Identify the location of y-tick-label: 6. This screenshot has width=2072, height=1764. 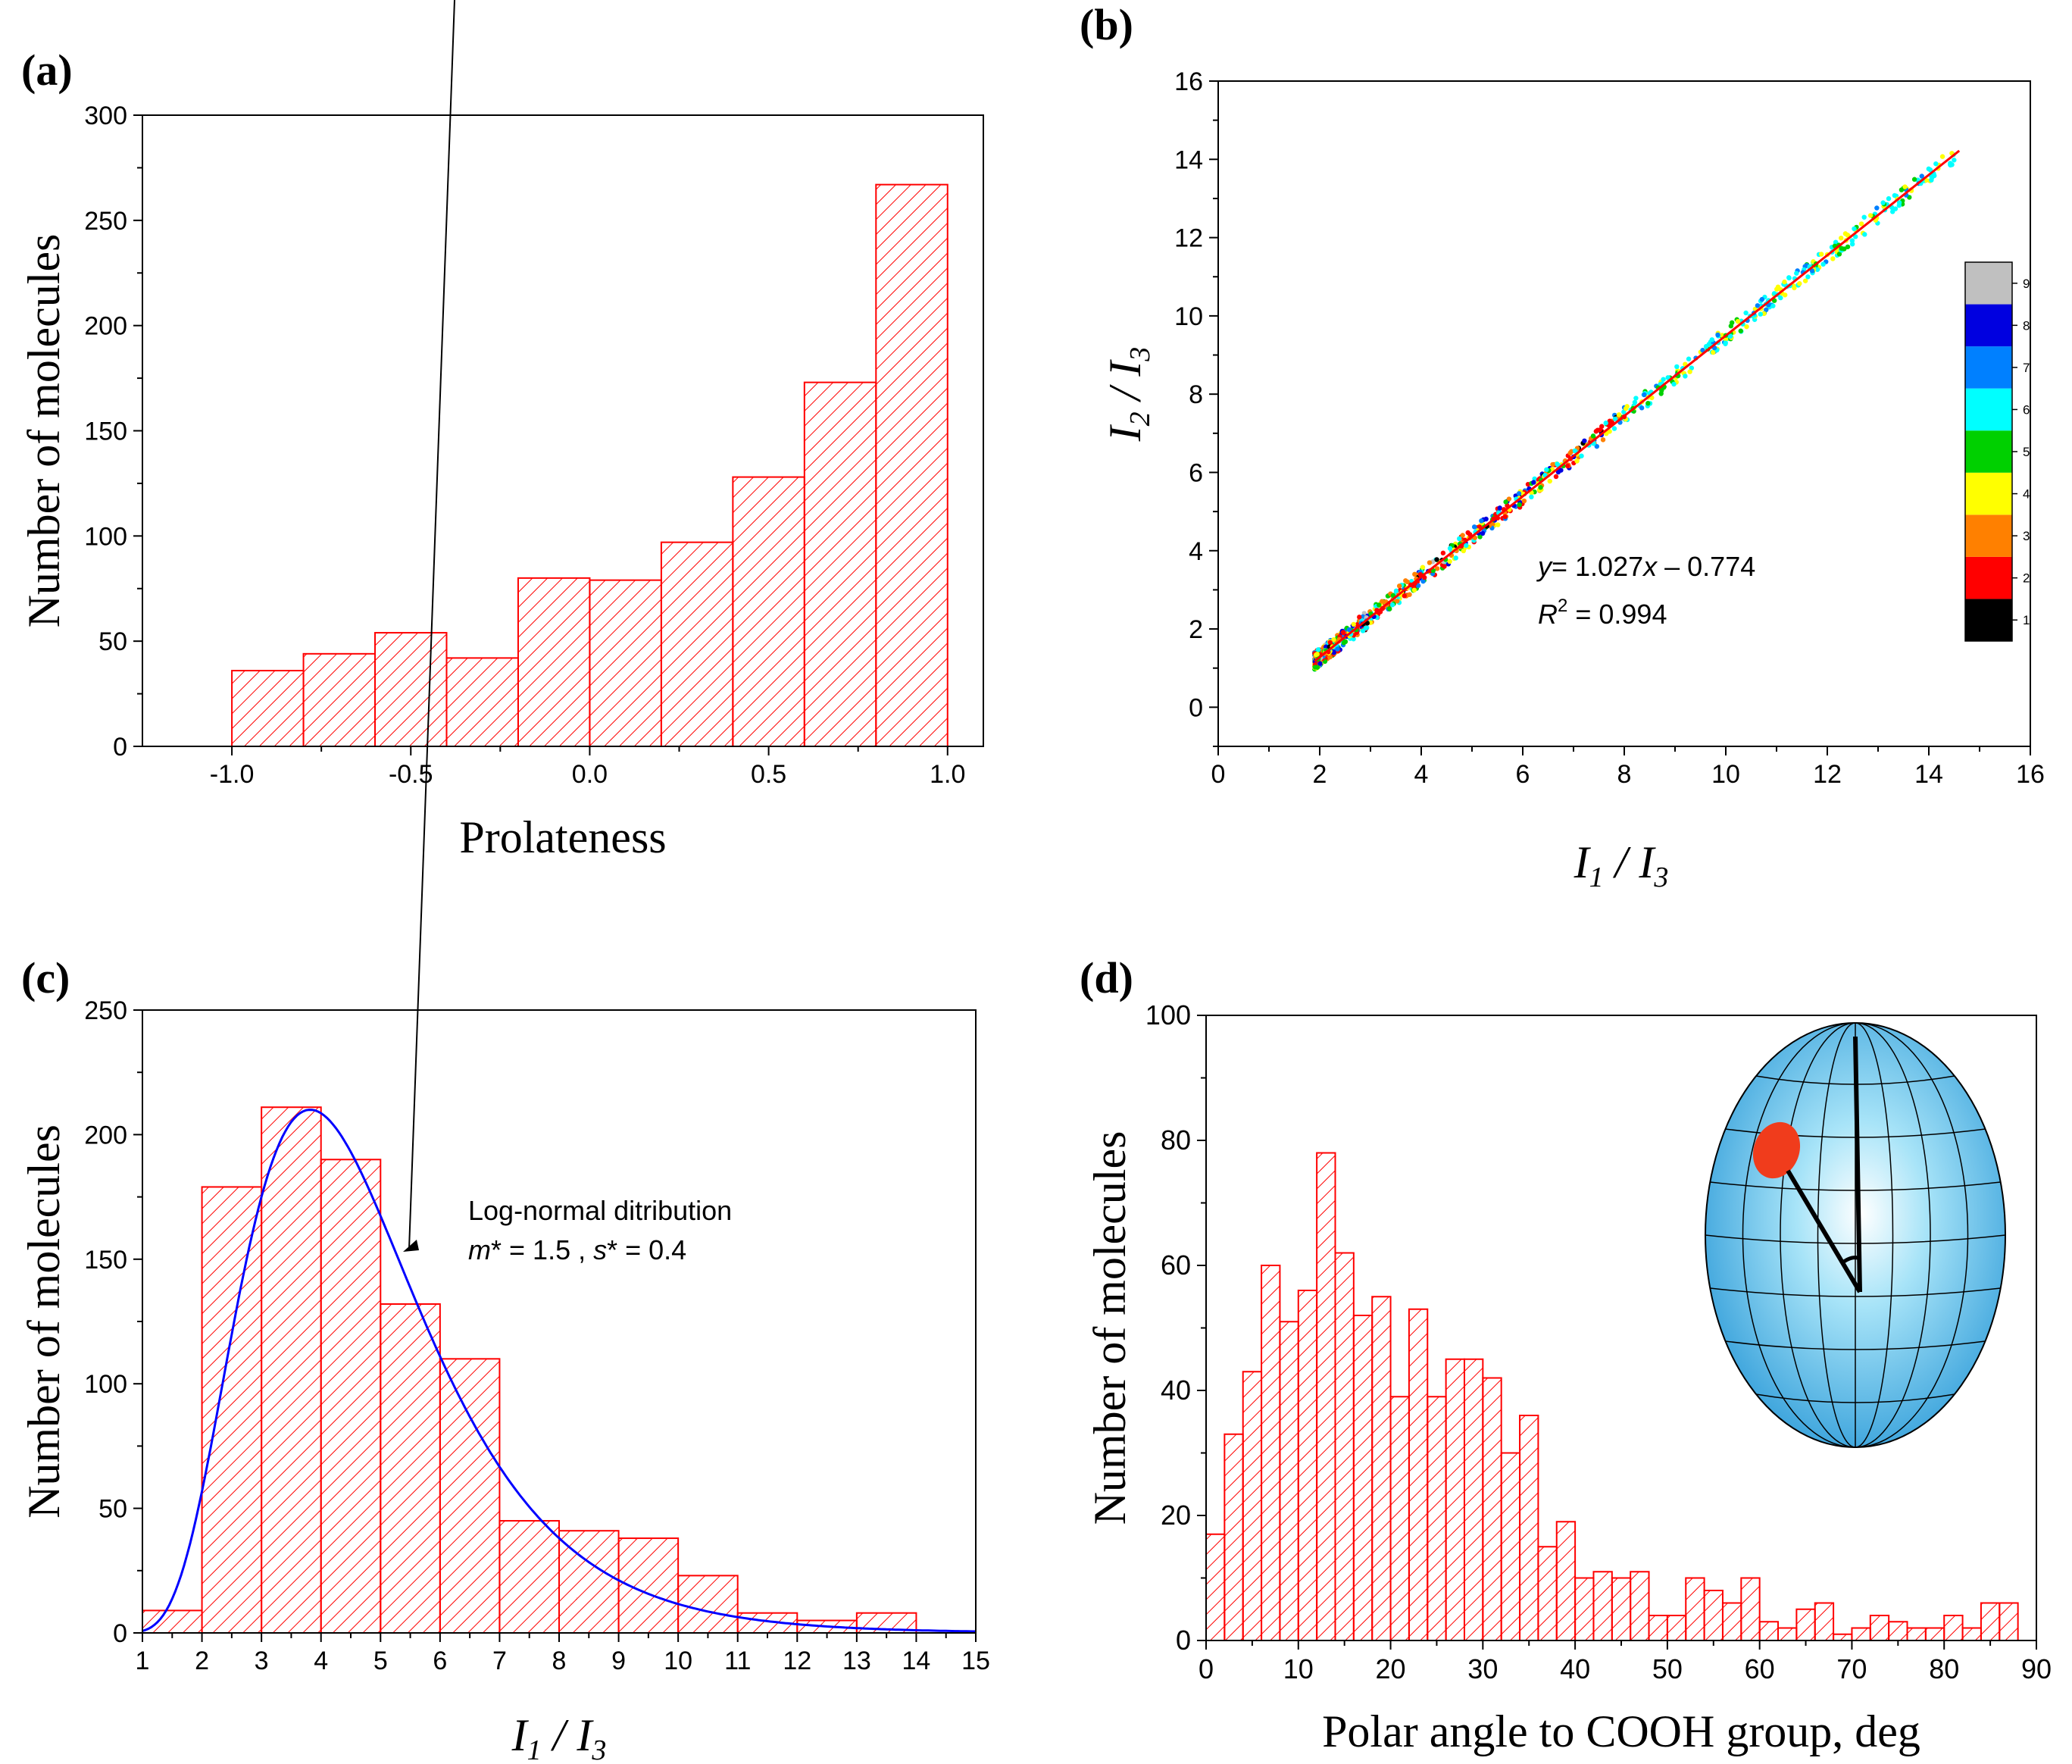
(1196, 472).